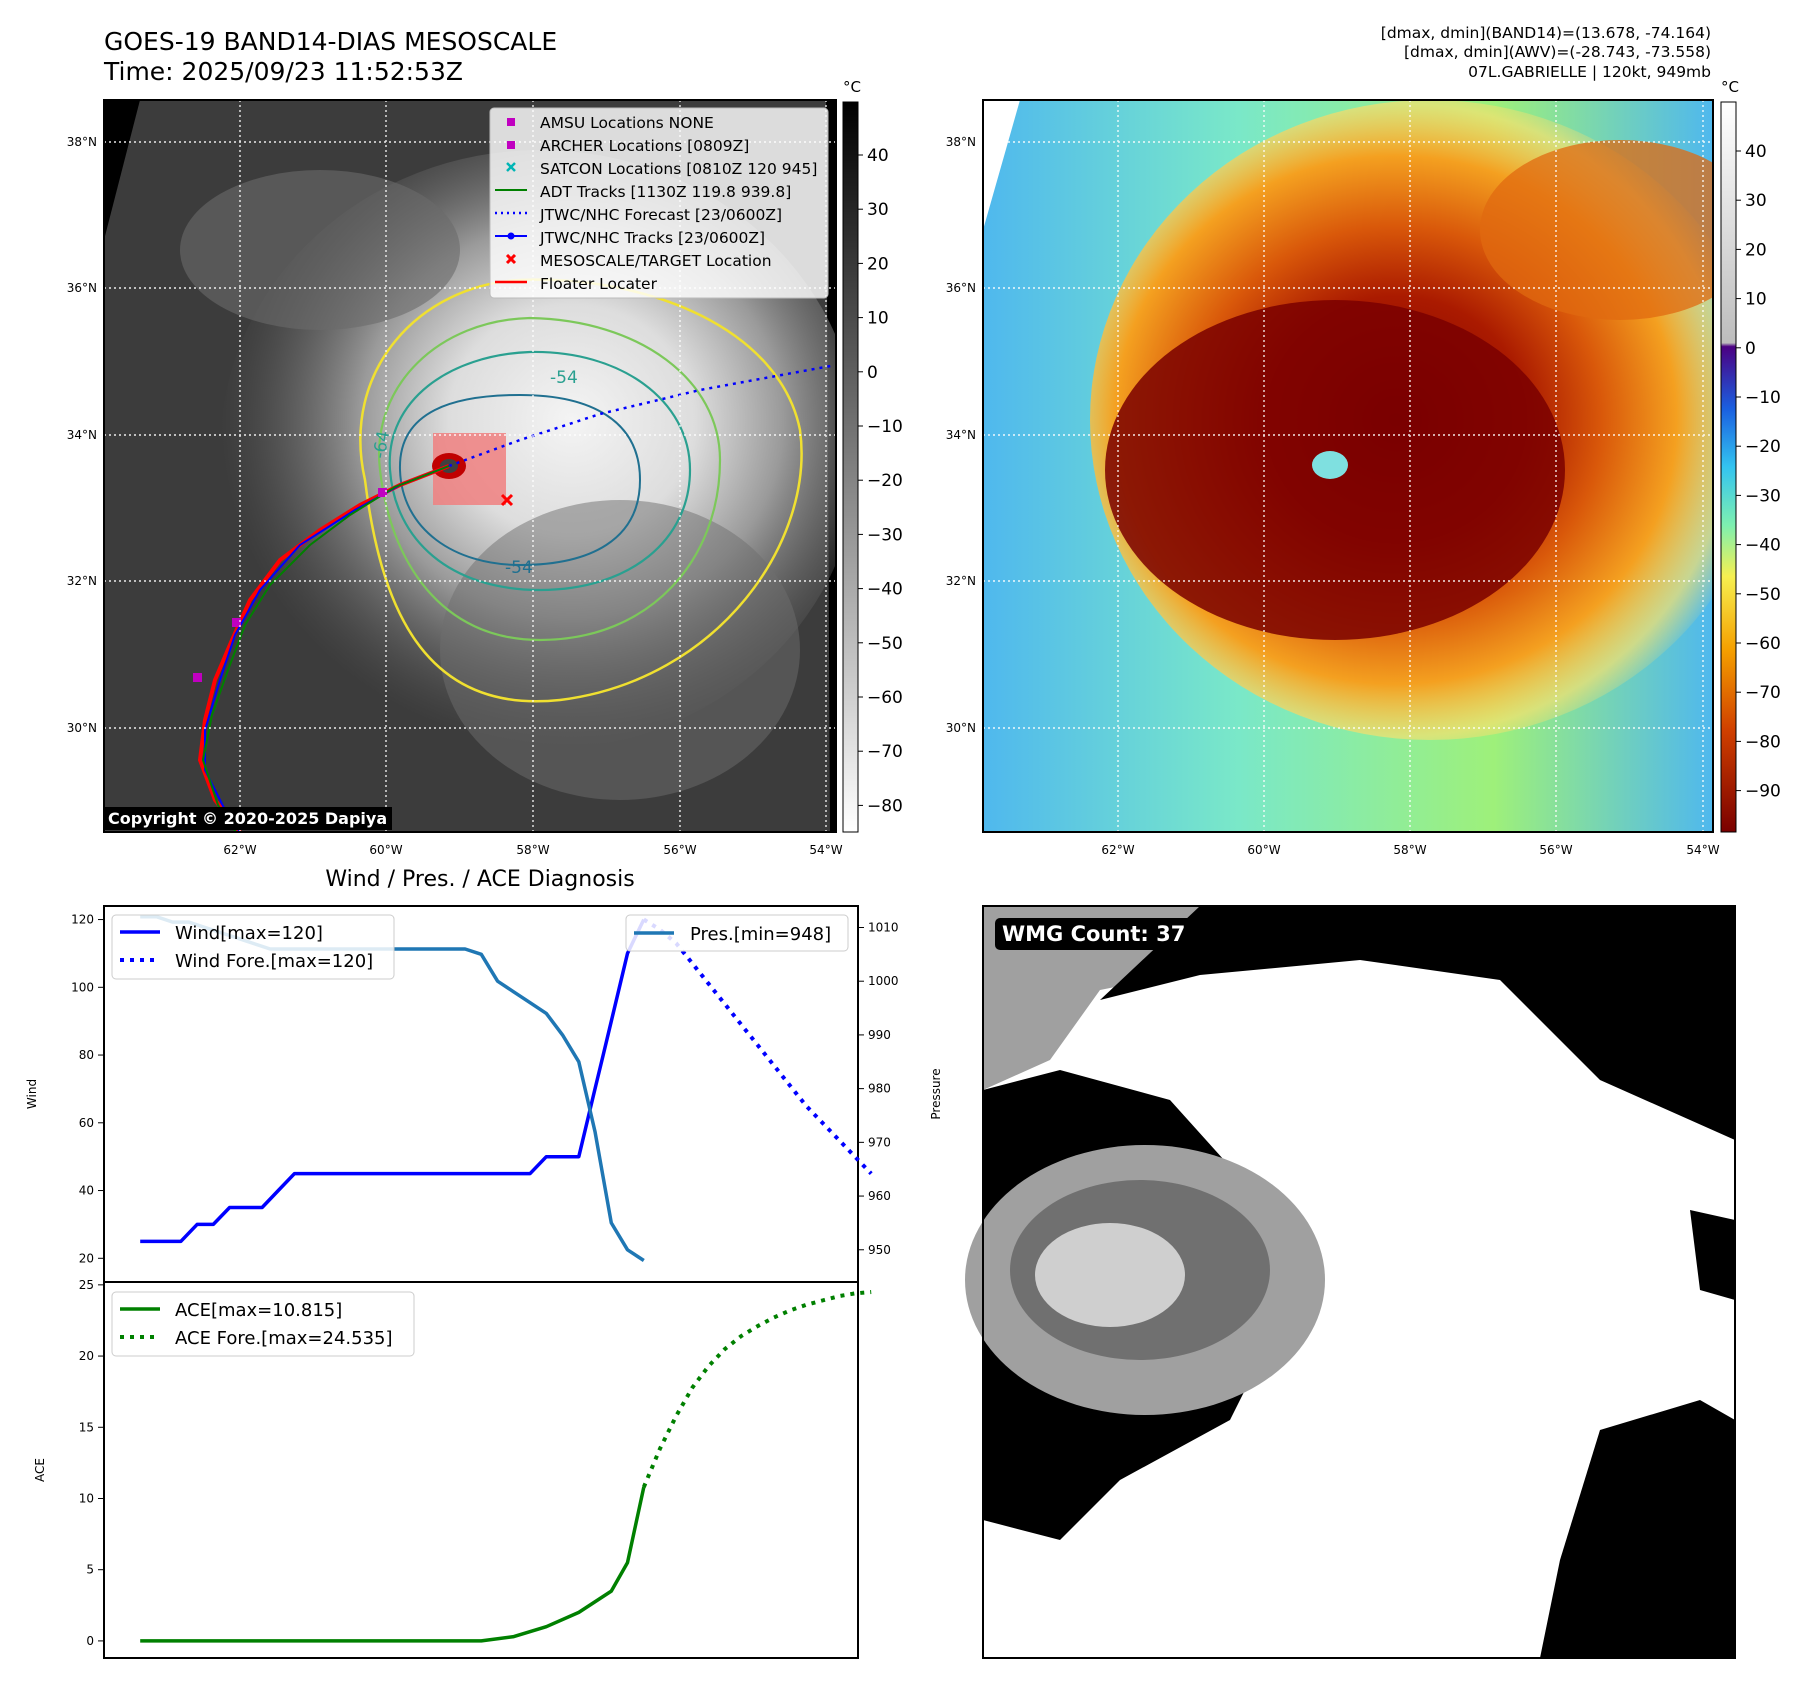 This screenshot has height=1690, width=1797. What do you see at coordinates (756, 1389) in the screenshot?
I see `series-line-ace-fore-` at bounding box center [756, 1389].